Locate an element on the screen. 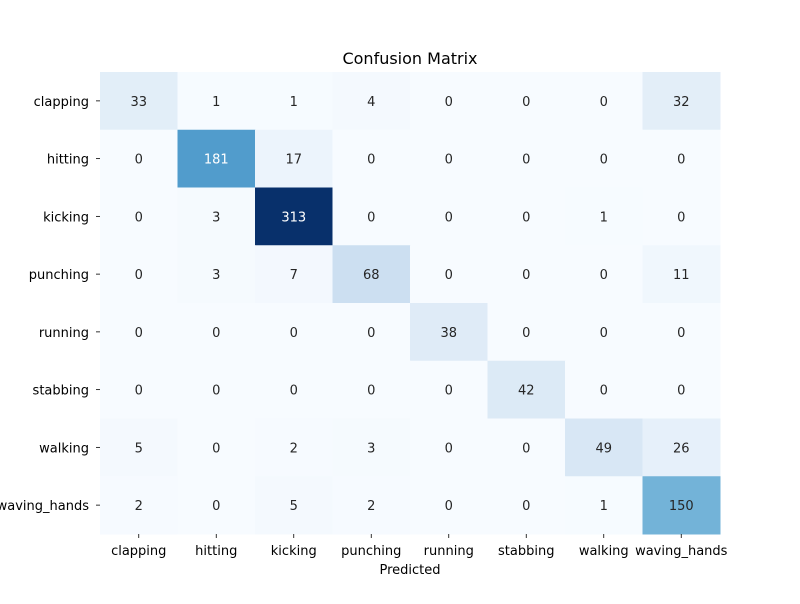 The width and height of the screenshot is (800, 604). heatmap-cell-walking-stabbing is located at coordinates (526, 447).